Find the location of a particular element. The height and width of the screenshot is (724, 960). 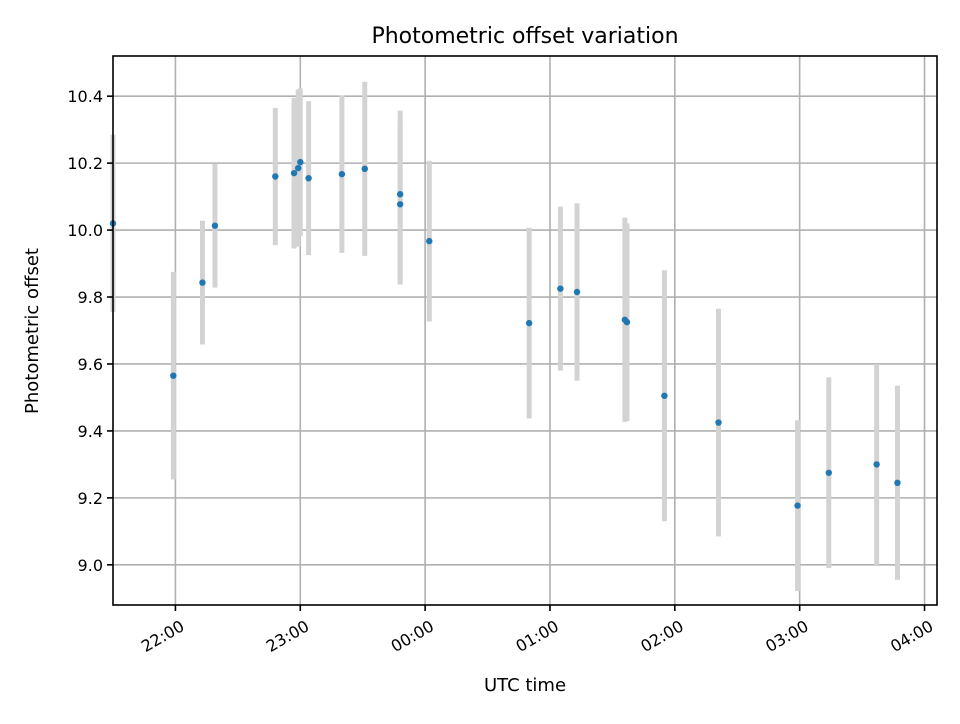

chart-title: Photometric offset variation is located at coordinates (524, 36).